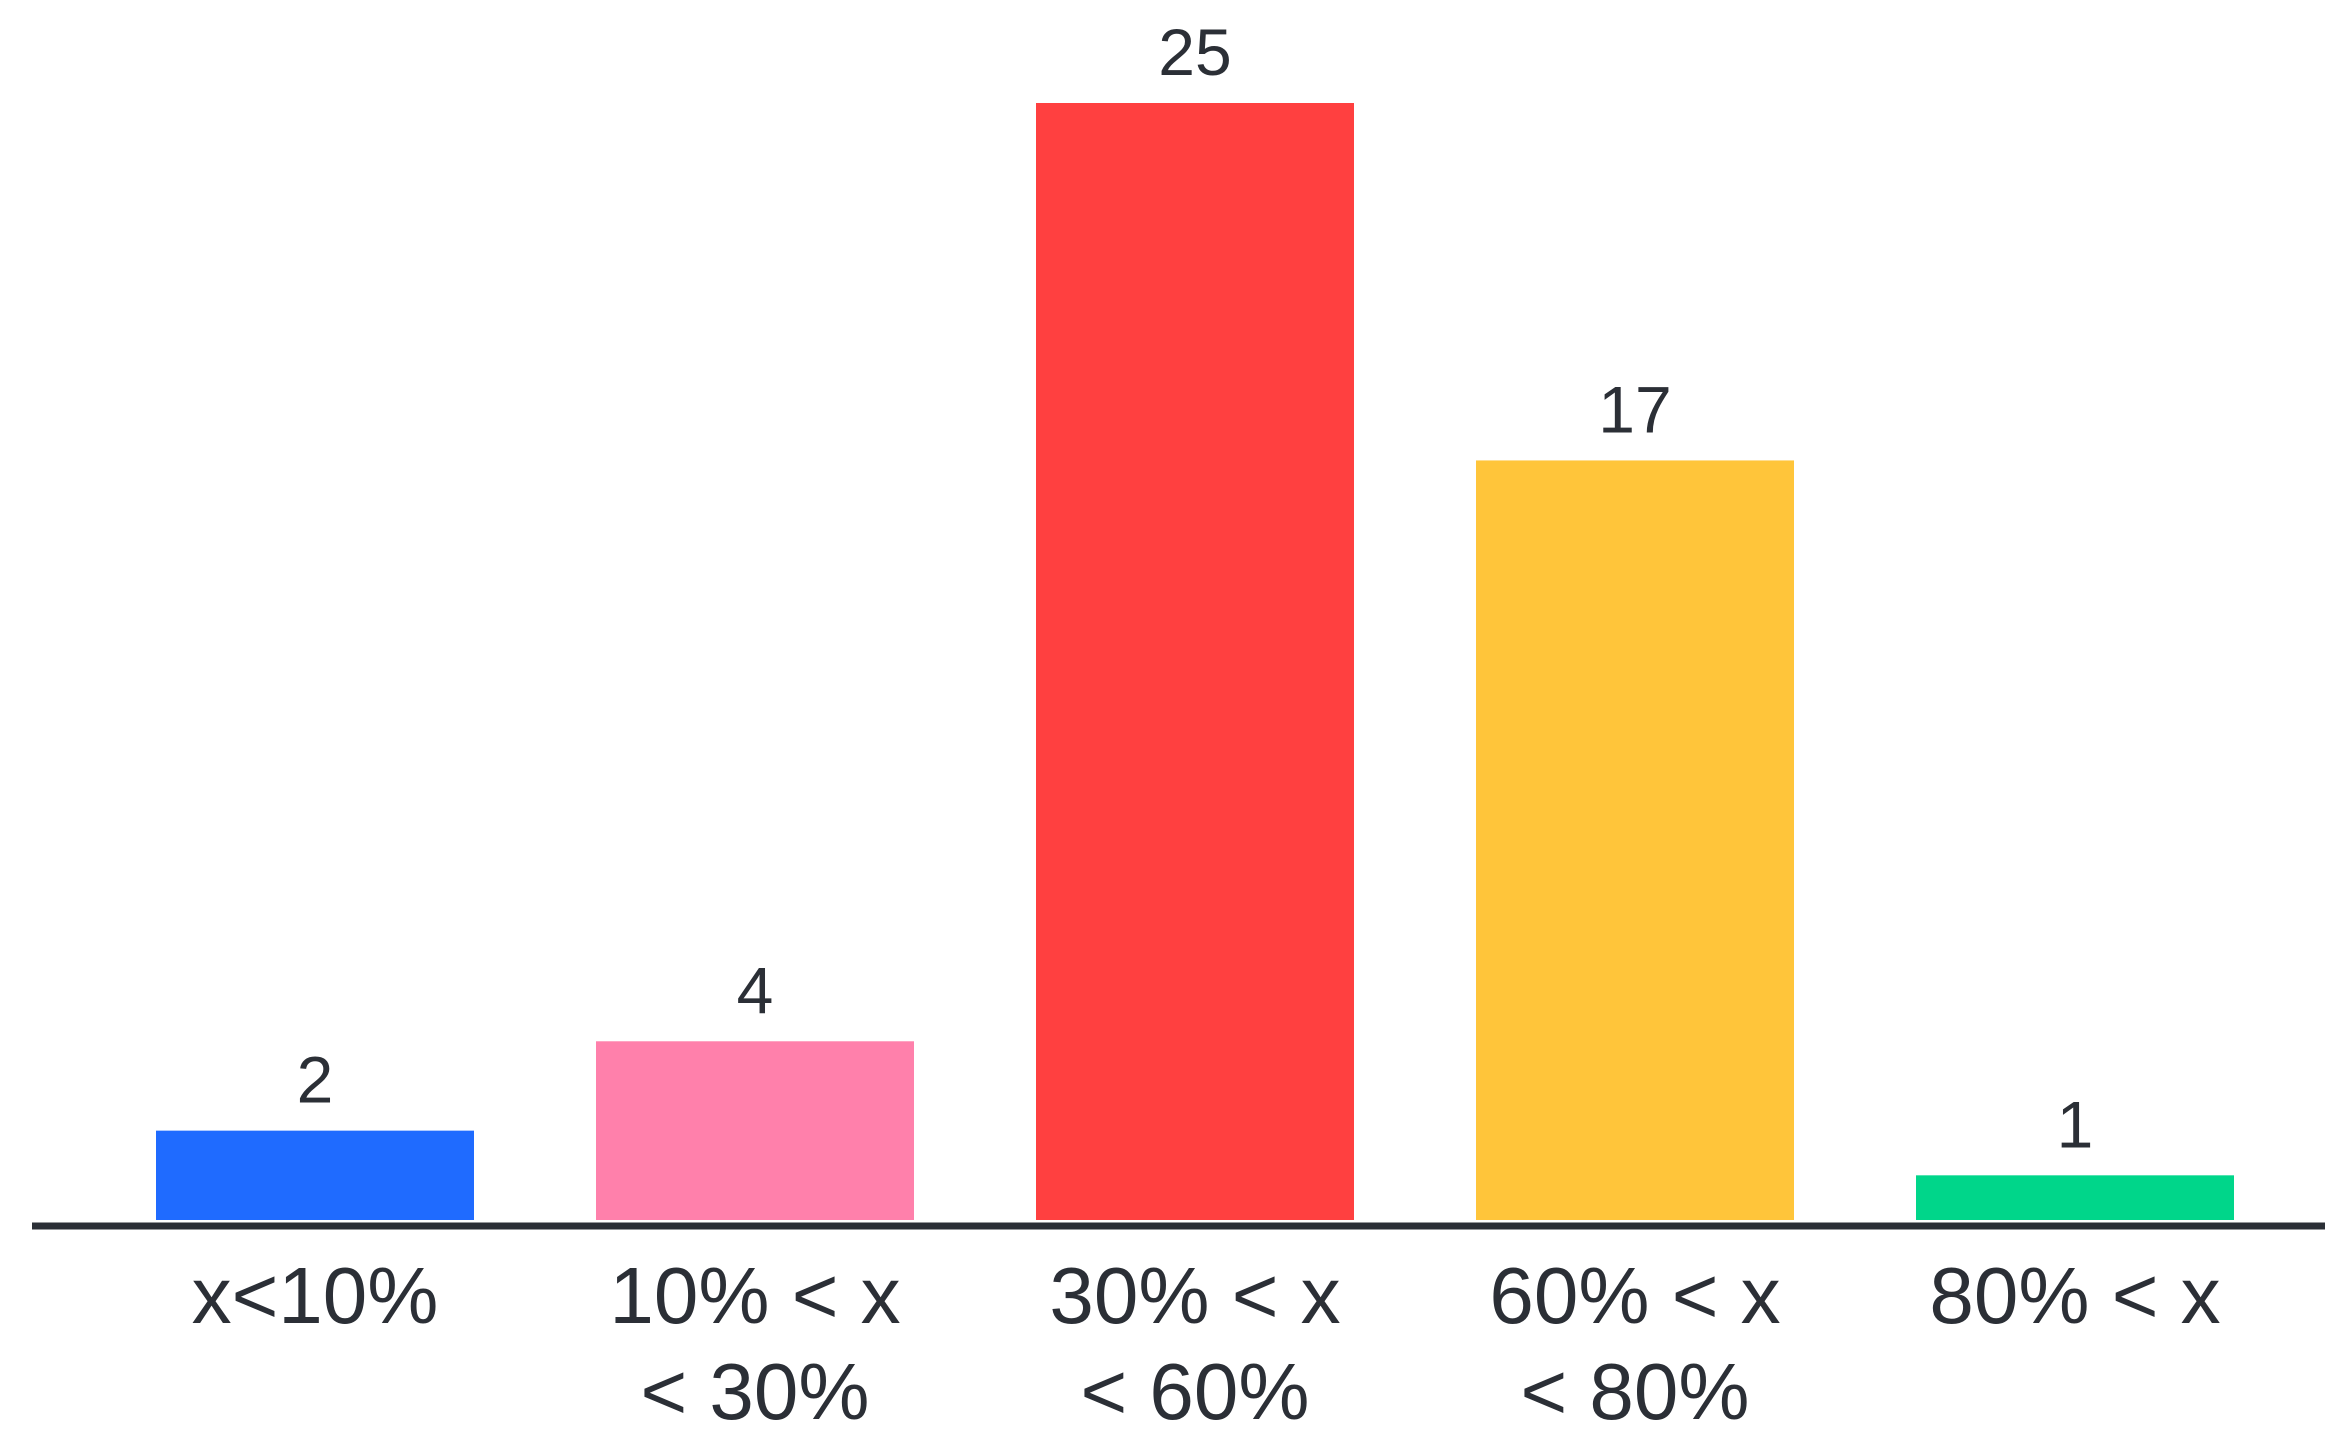 Image resolution: width=2325 pixels, height=1432 pixels. What do you see at coordinates (755, 990) in the screenshot?
I see `bar-value-label-2: 4` at bounding box center [755, 990].